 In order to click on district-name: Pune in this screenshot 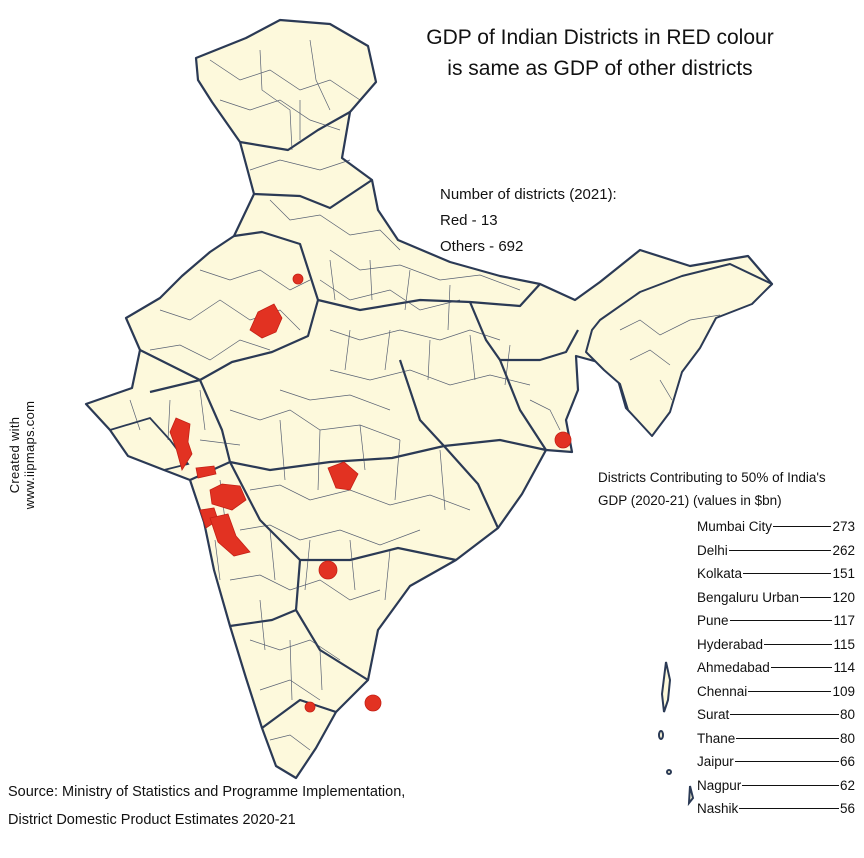, I will do `click(713, 621)`.